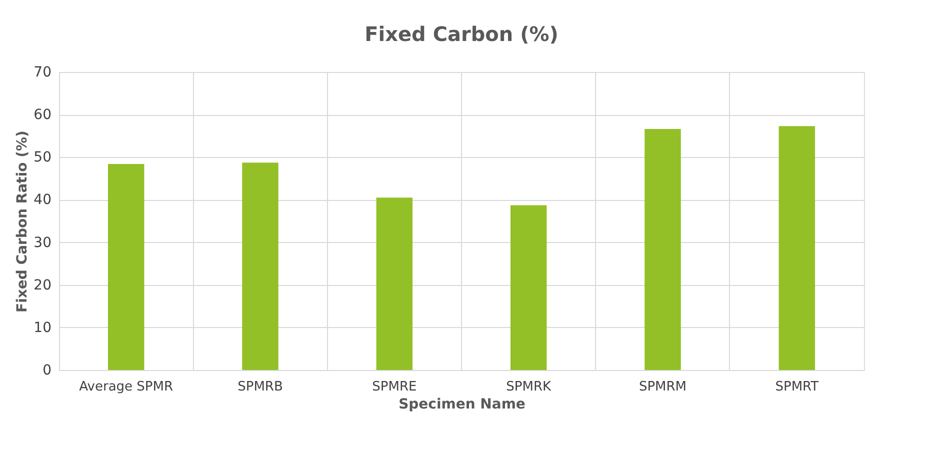 The width and height of the screenshot is (934, 473). I want to click on chart-title: Fixed Carbon (%), so click(461, 34).